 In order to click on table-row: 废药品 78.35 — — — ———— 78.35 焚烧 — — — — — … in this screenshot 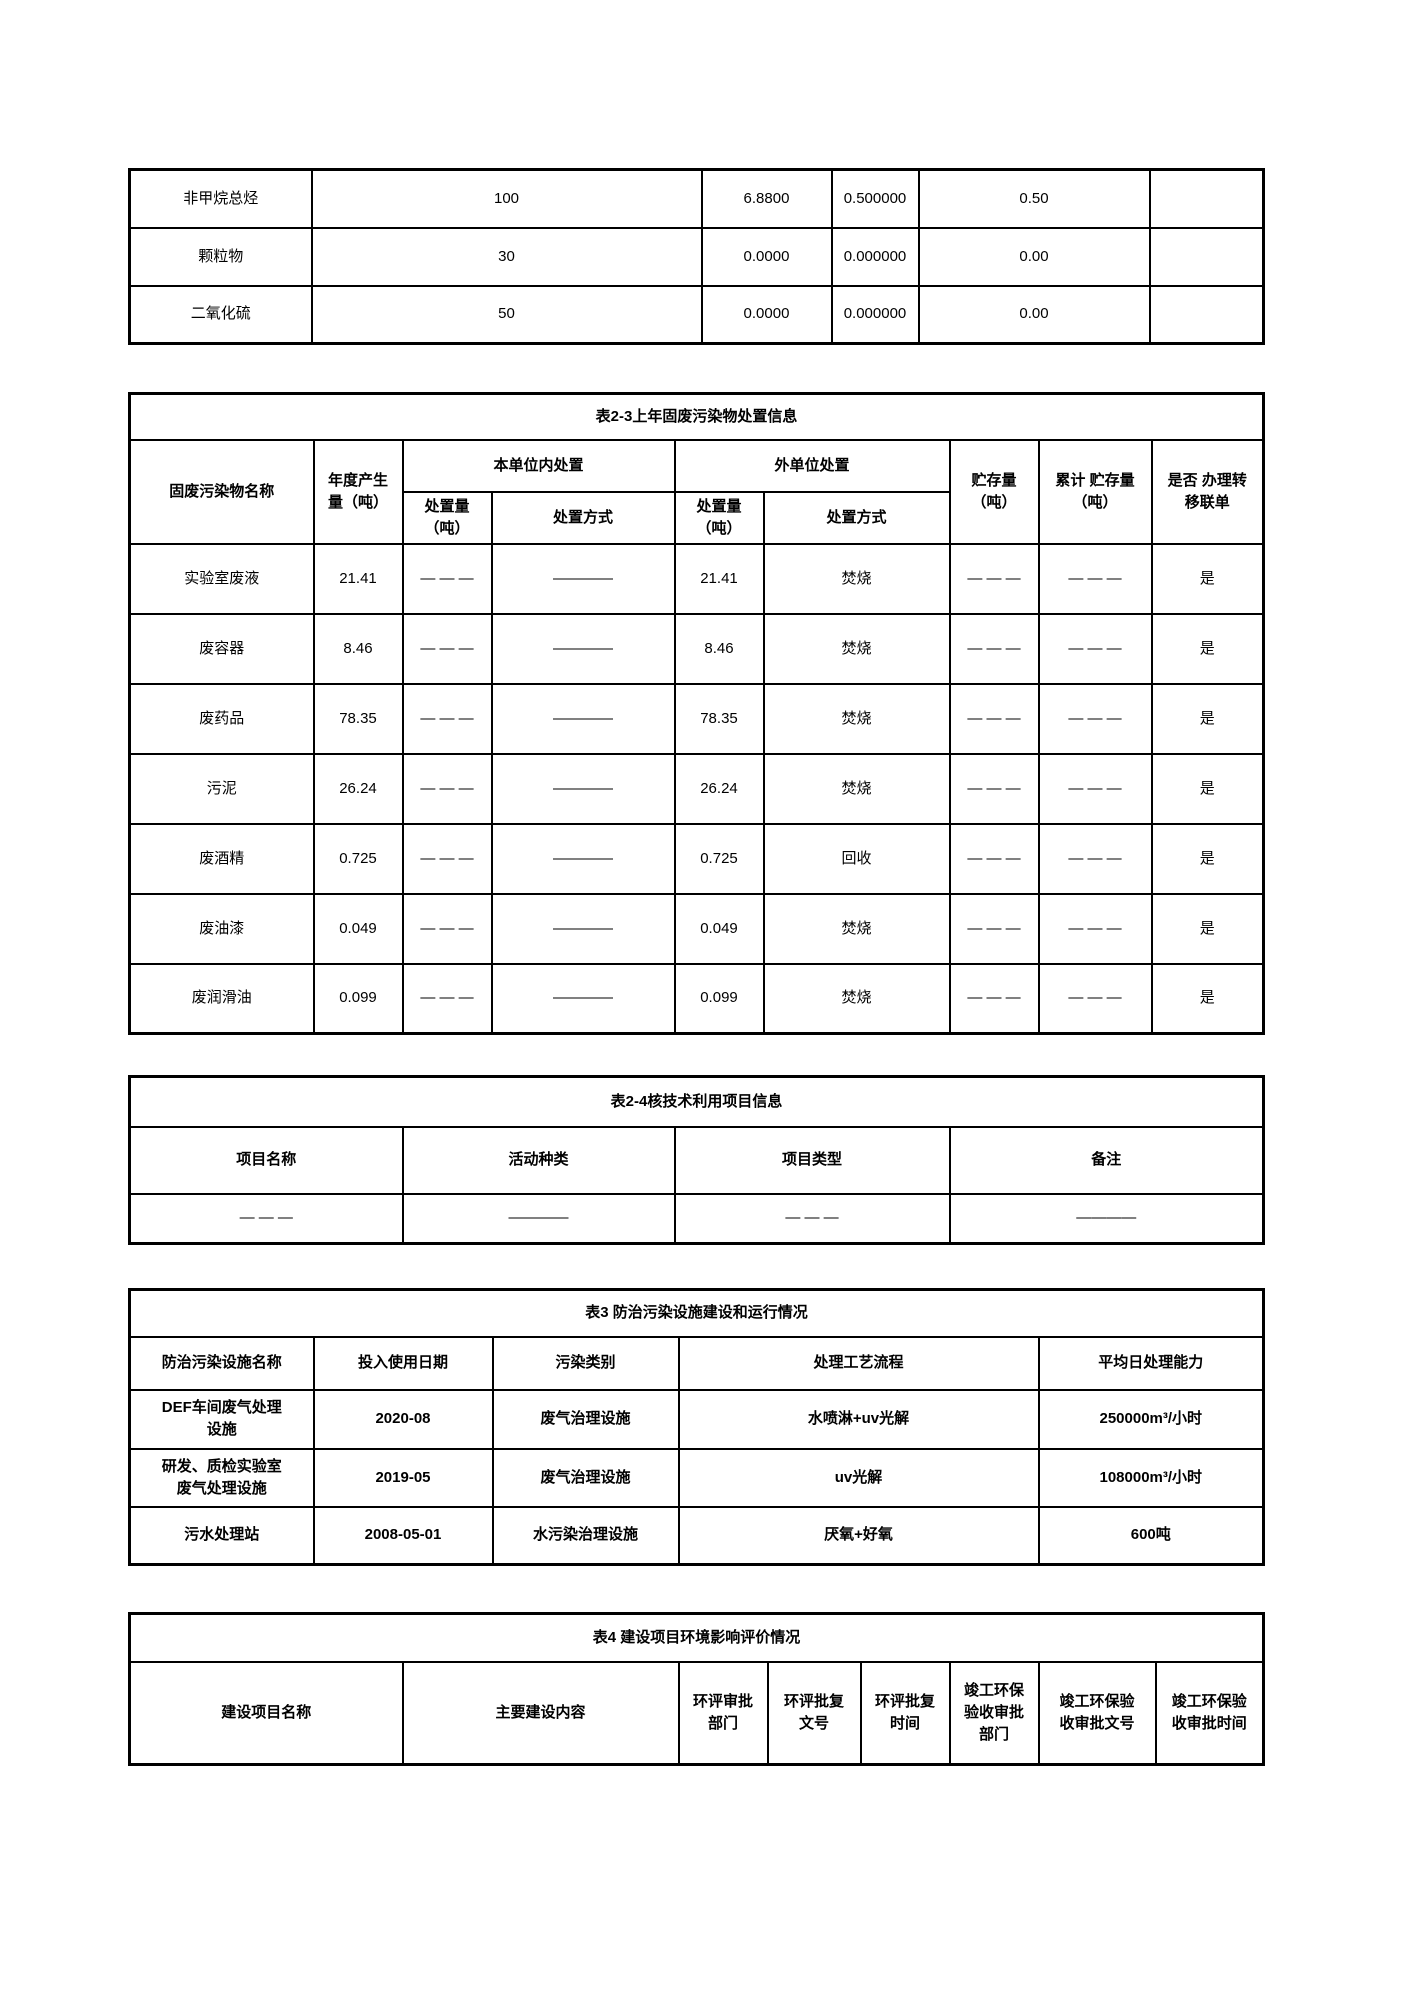, I will do `click(696, 718)`.